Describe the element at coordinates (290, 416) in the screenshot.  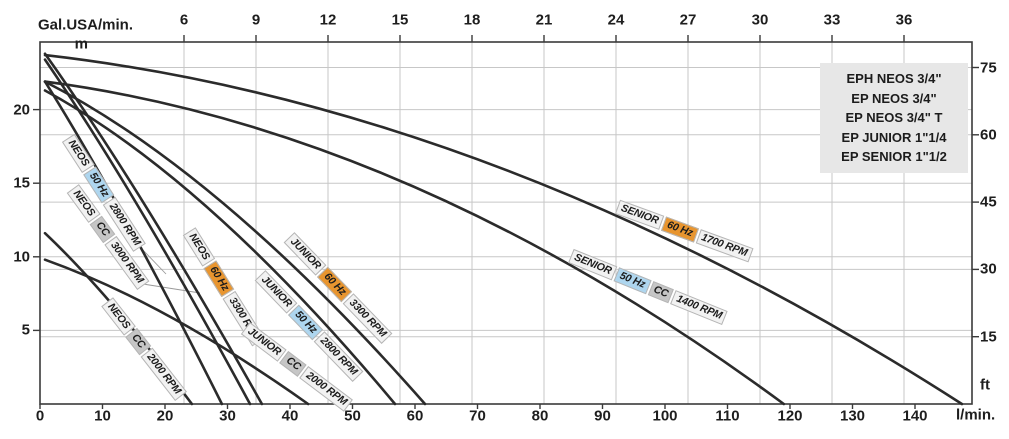
I see `bottom-axis-tick-label: 40` at that location.